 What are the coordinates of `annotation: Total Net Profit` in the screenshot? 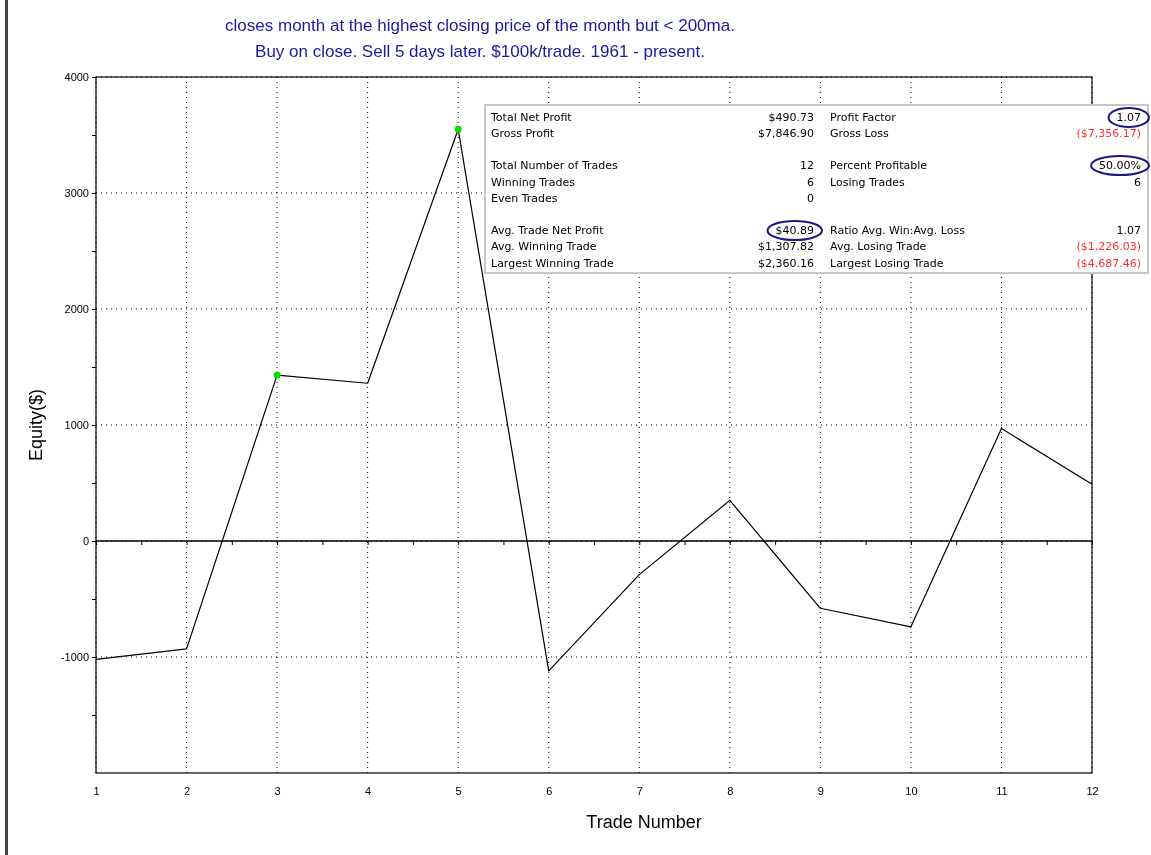 It's located at (531, 117).